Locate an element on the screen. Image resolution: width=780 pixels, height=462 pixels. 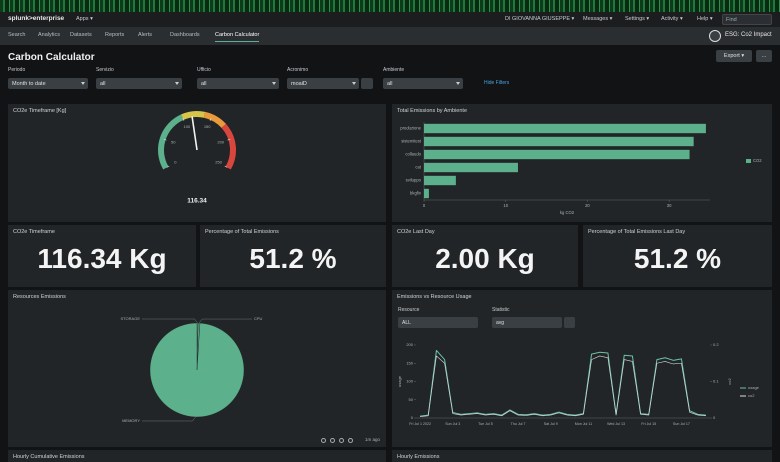
gauge-tick-label: 200 is located at coordinates (220, 141).